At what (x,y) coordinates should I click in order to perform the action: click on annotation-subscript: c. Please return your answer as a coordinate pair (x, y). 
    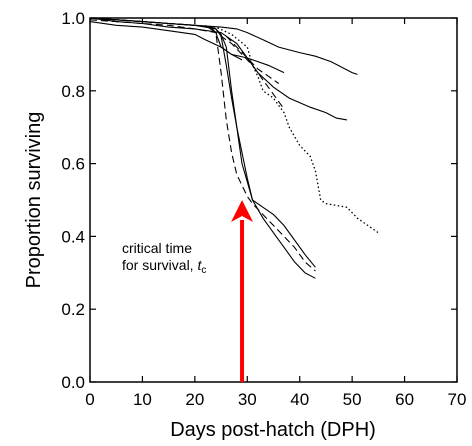
    Looking at the image, I should click on (203, 270).